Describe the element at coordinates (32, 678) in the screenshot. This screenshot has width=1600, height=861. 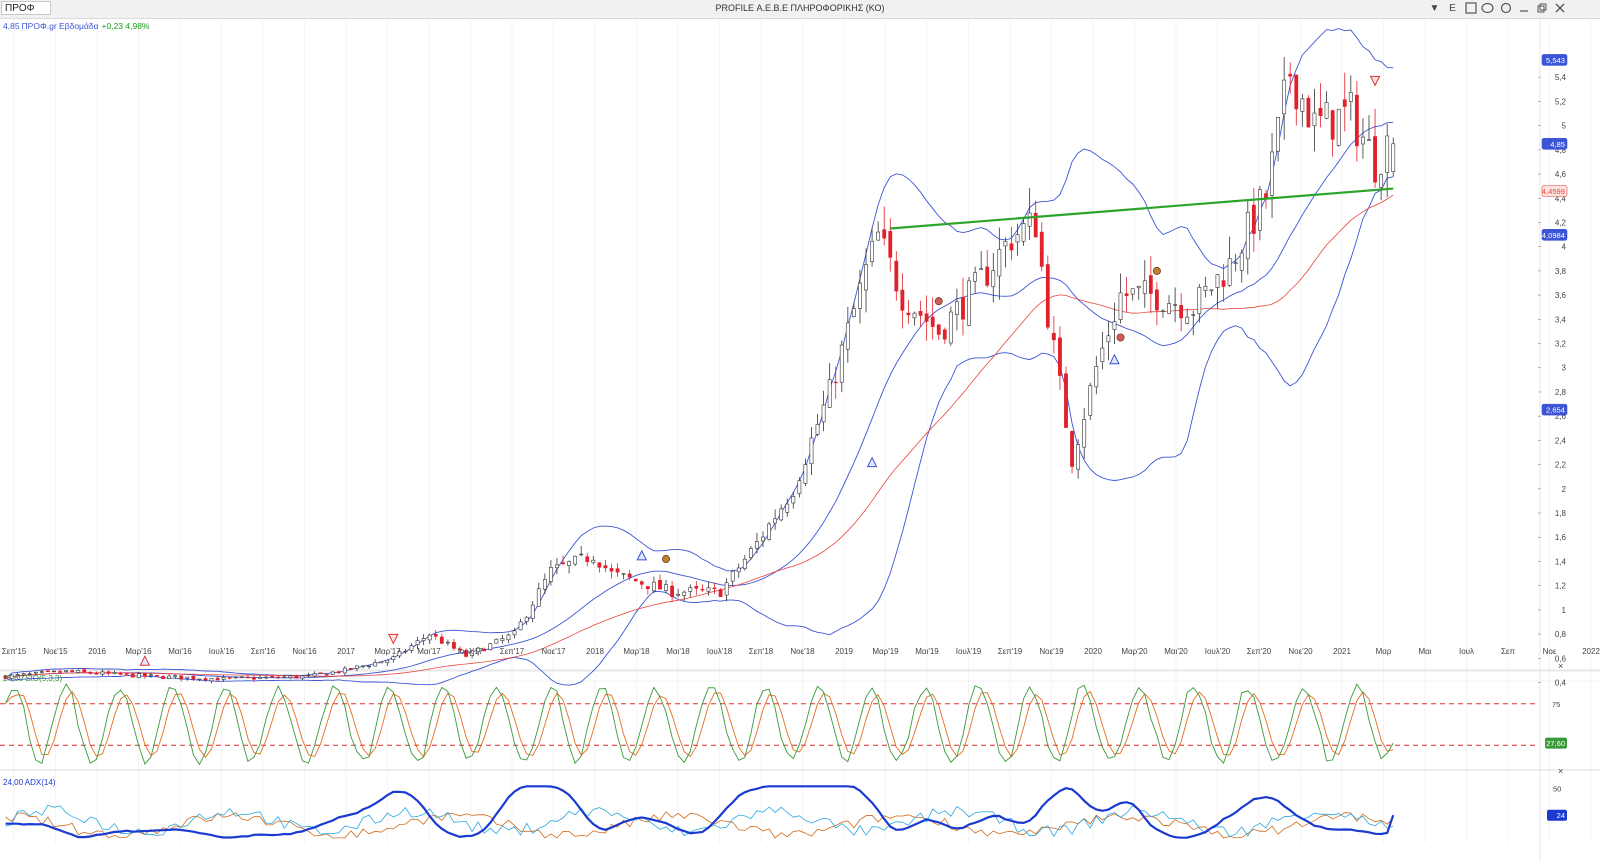
I see `stoch-panel-label: 27,60 StO(5,3,3)` at that location.